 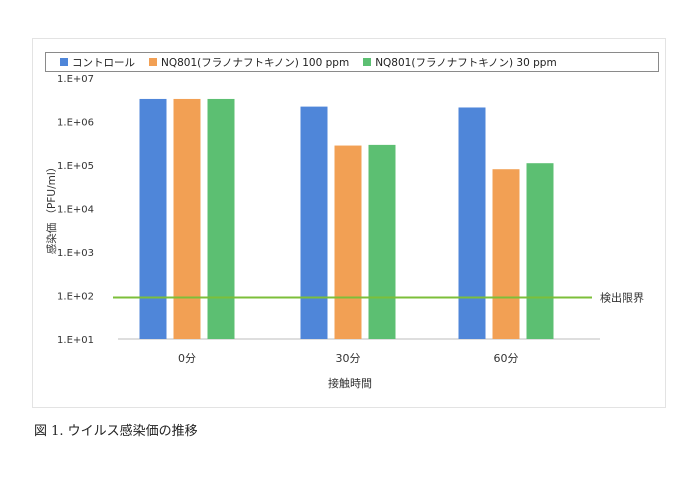 I want to click on x-tick-label: 0分, so click(x=187, y=358).